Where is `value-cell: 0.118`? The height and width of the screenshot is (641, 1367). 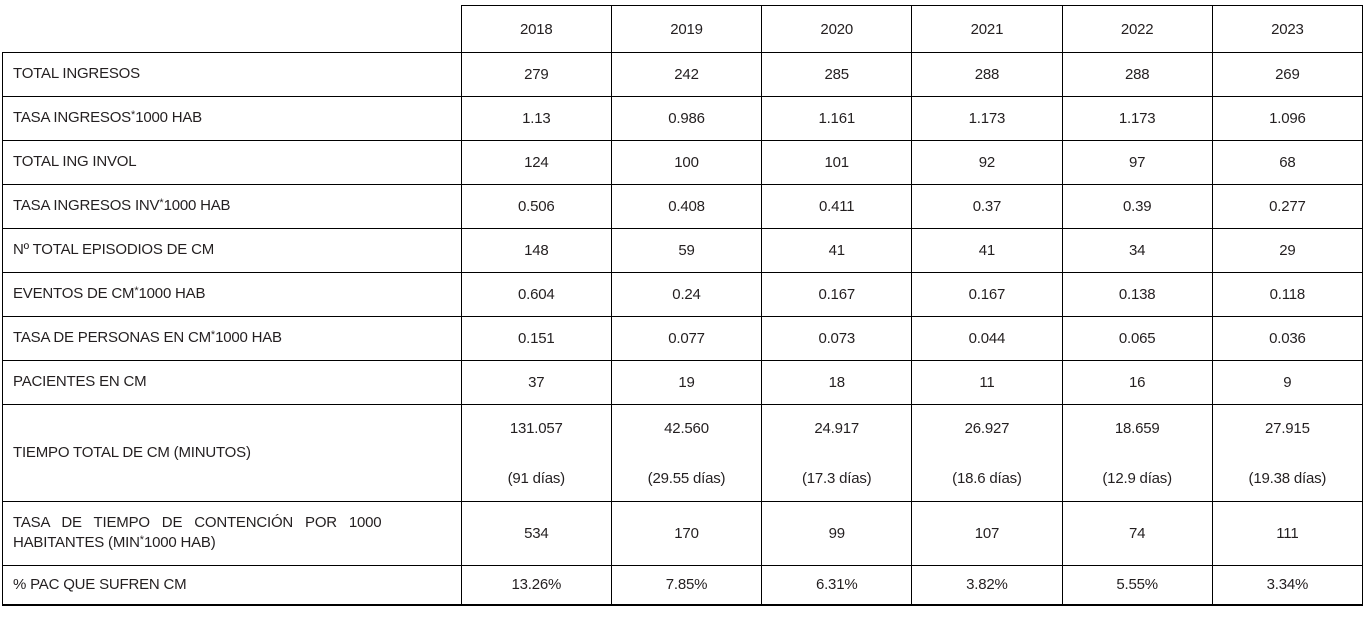
value-cell: 0.118 is located at coordinates (1287, 294).